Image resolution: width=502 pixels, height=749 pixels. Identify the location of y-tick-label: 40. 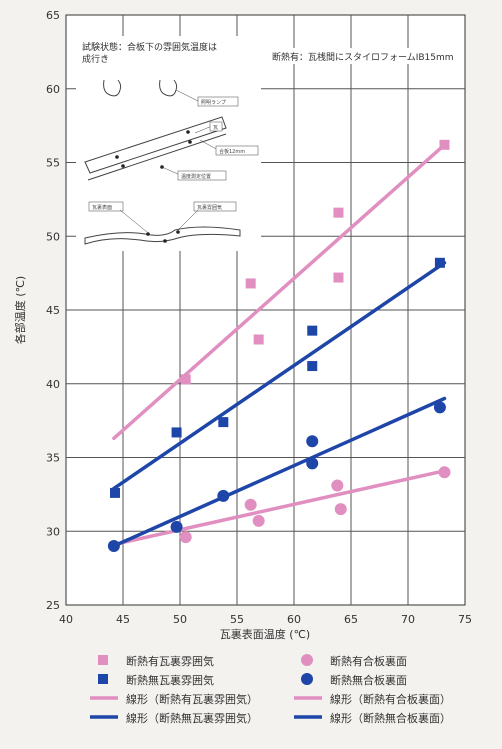
(53, 384).